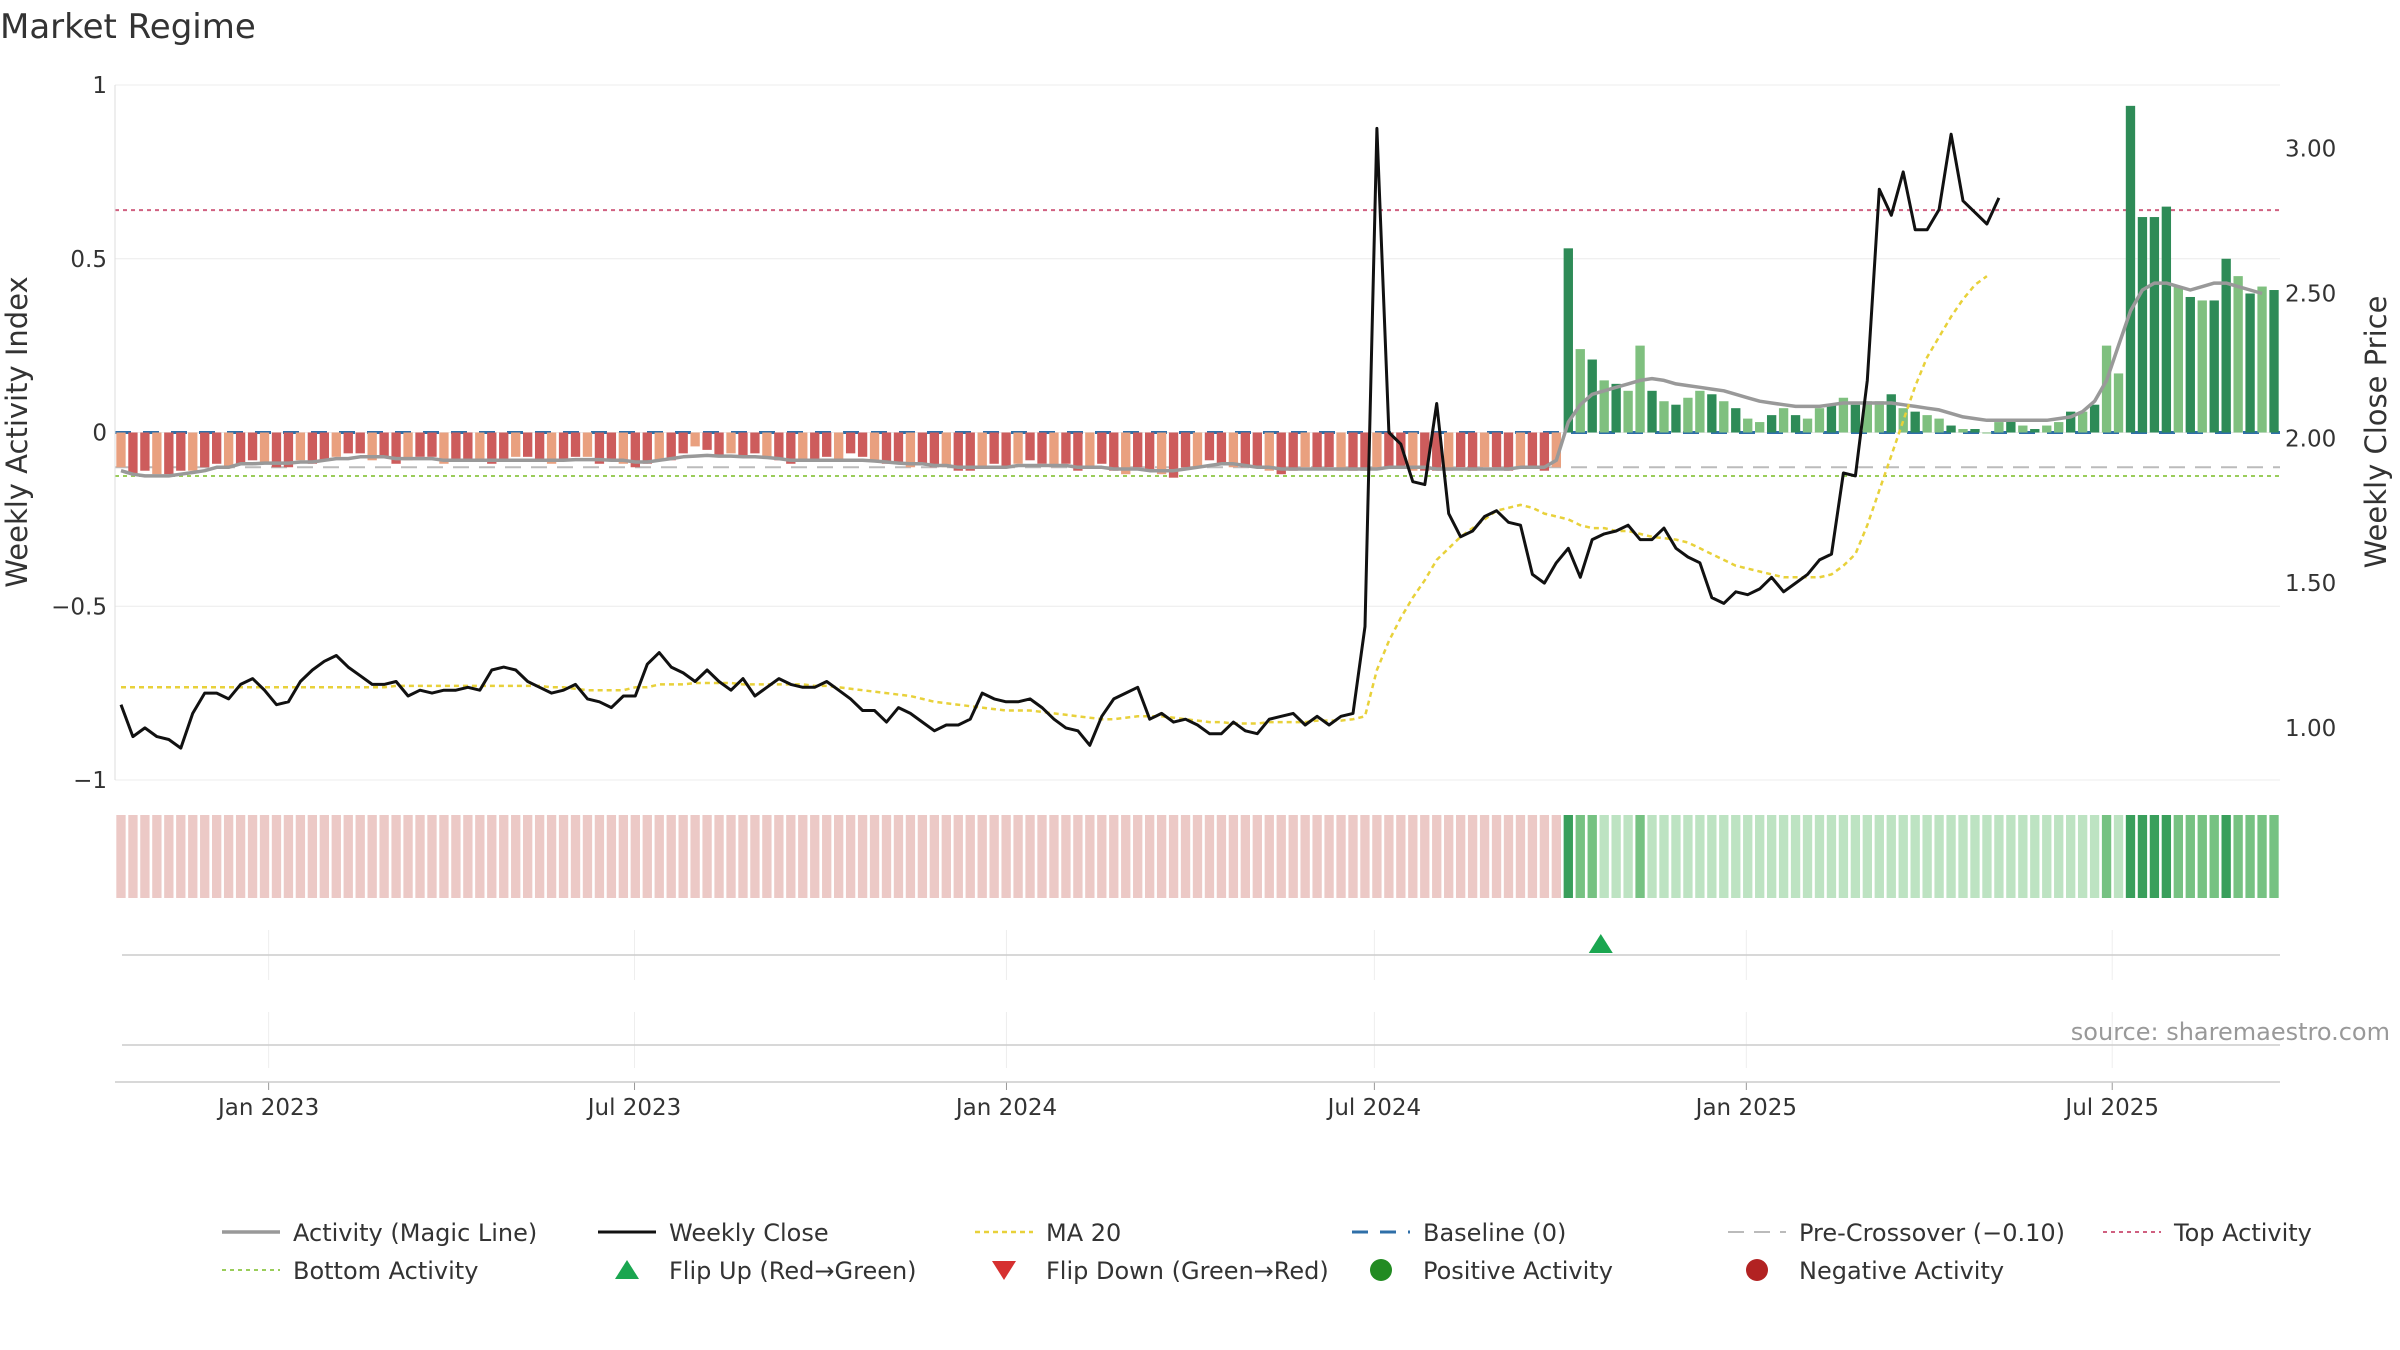 This screenshot has width=2400, height=1350. What do you see at coordinates (766, 1271) in the screenshot?
I see `legend-item-flipup: Flip Up (Red→Green)` at bounding box center [766, 1271].